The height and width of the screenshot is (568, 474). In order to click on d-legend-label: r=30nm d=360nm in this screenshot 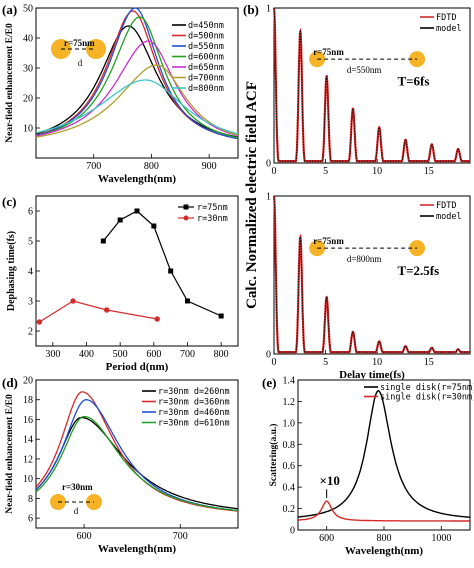, I will do `click(194, 403)`.